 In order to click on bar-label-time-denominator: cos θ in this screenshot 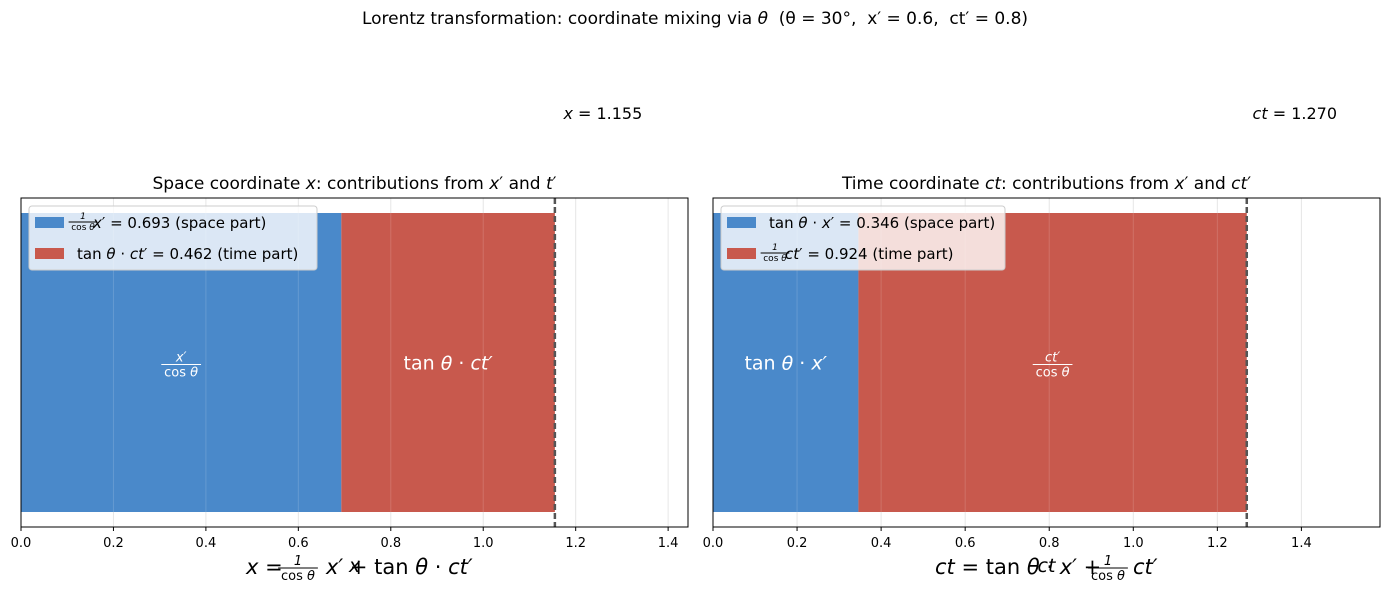, I will do `click(1053, 373)`.